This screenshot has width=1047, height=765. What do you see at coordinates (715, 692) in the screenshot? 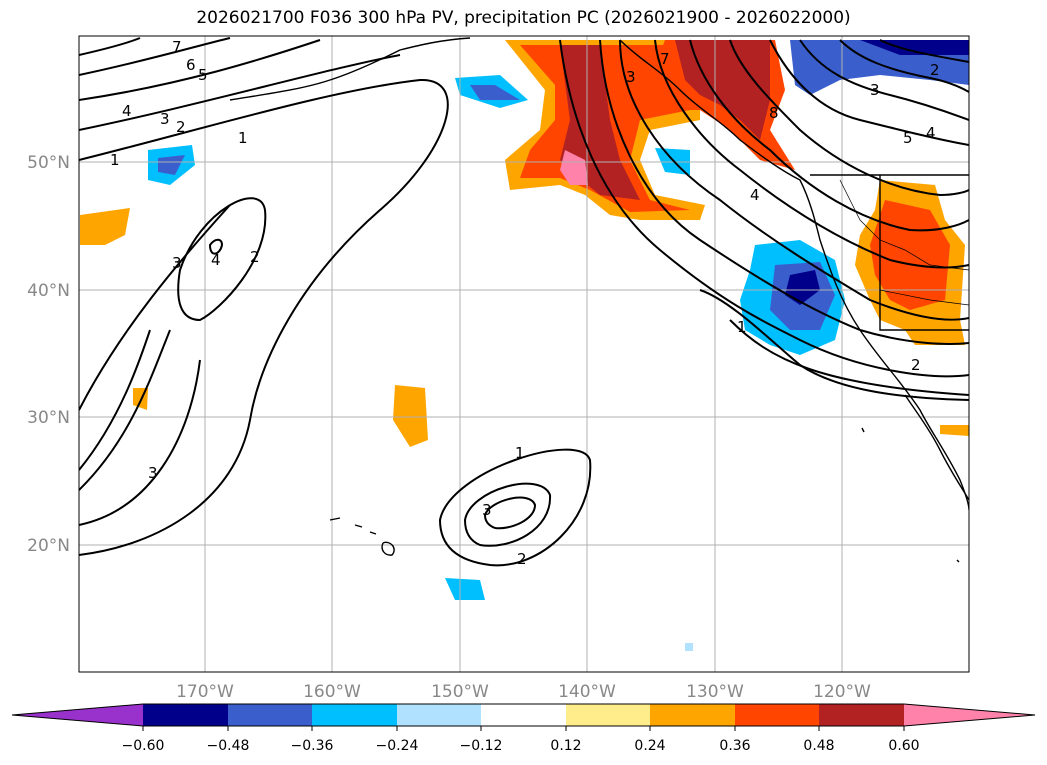
I see `lon-label-130w: 130°W` at bounding box center [715, 692].